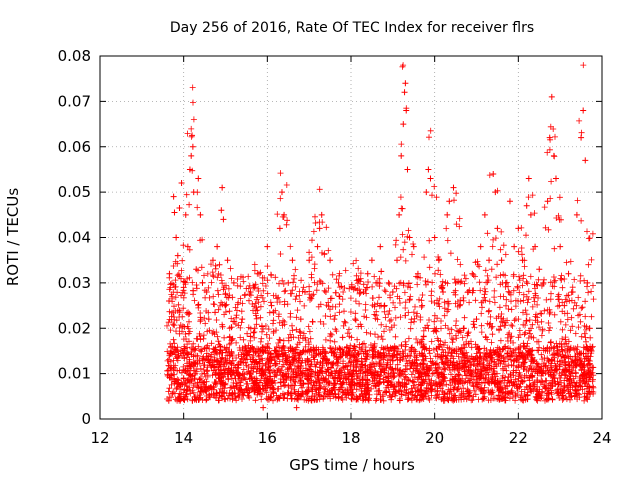 The image size is (640, 480). I want to click on y-tick-label: 0.08, so click(74, 56).